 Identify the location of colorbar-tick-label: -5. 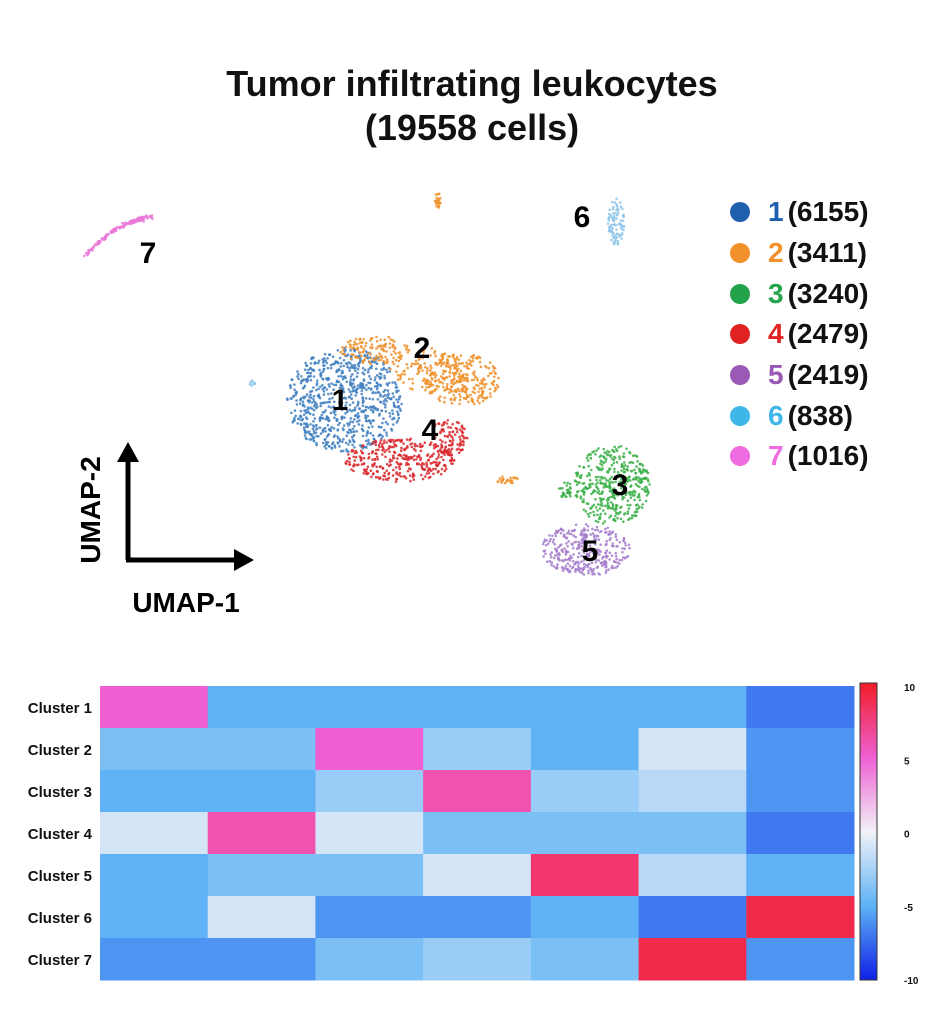
(908, 908).